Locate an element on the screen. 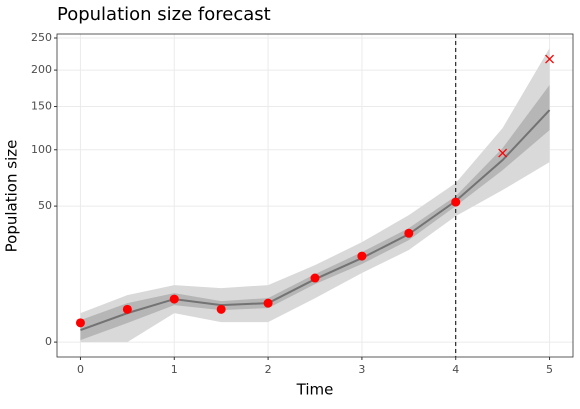 The image size is (580, 409). x-axis-label: Time is located at coordinates (315, 390).